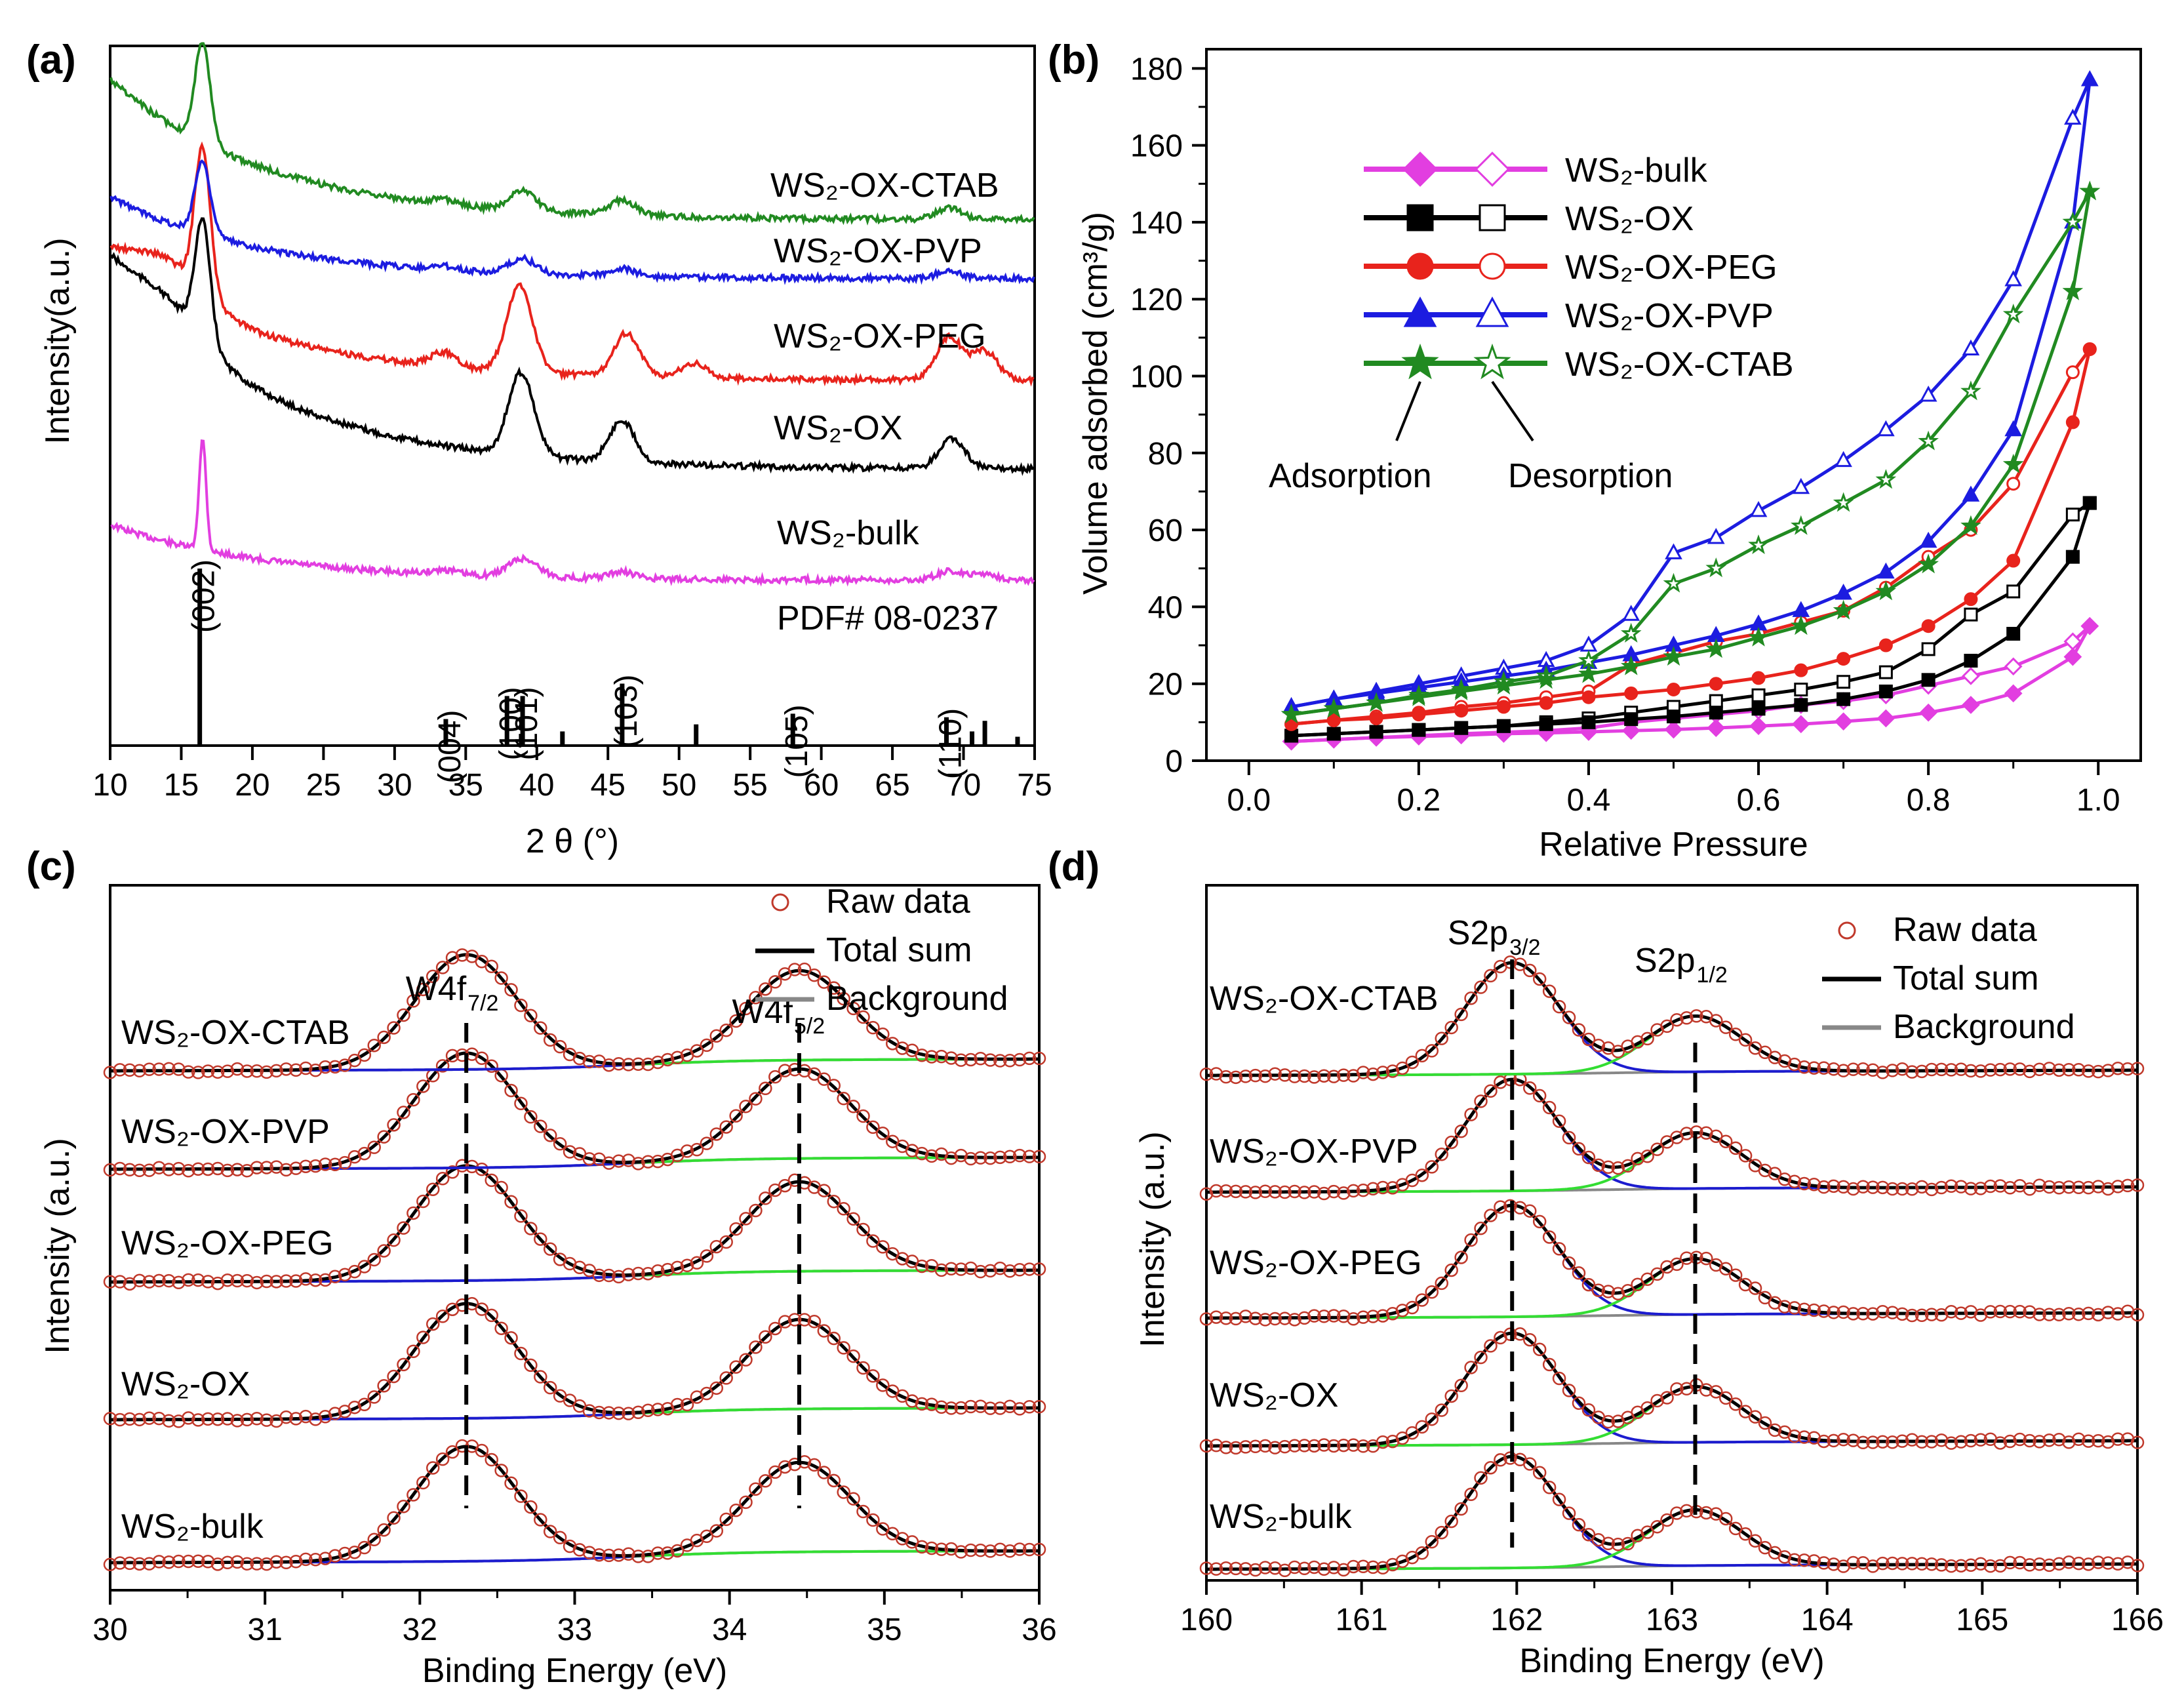 The height and width of the screenshot is (1703, 2184). I want to click on x-tick-label: 0.8, so click(1929, 800).